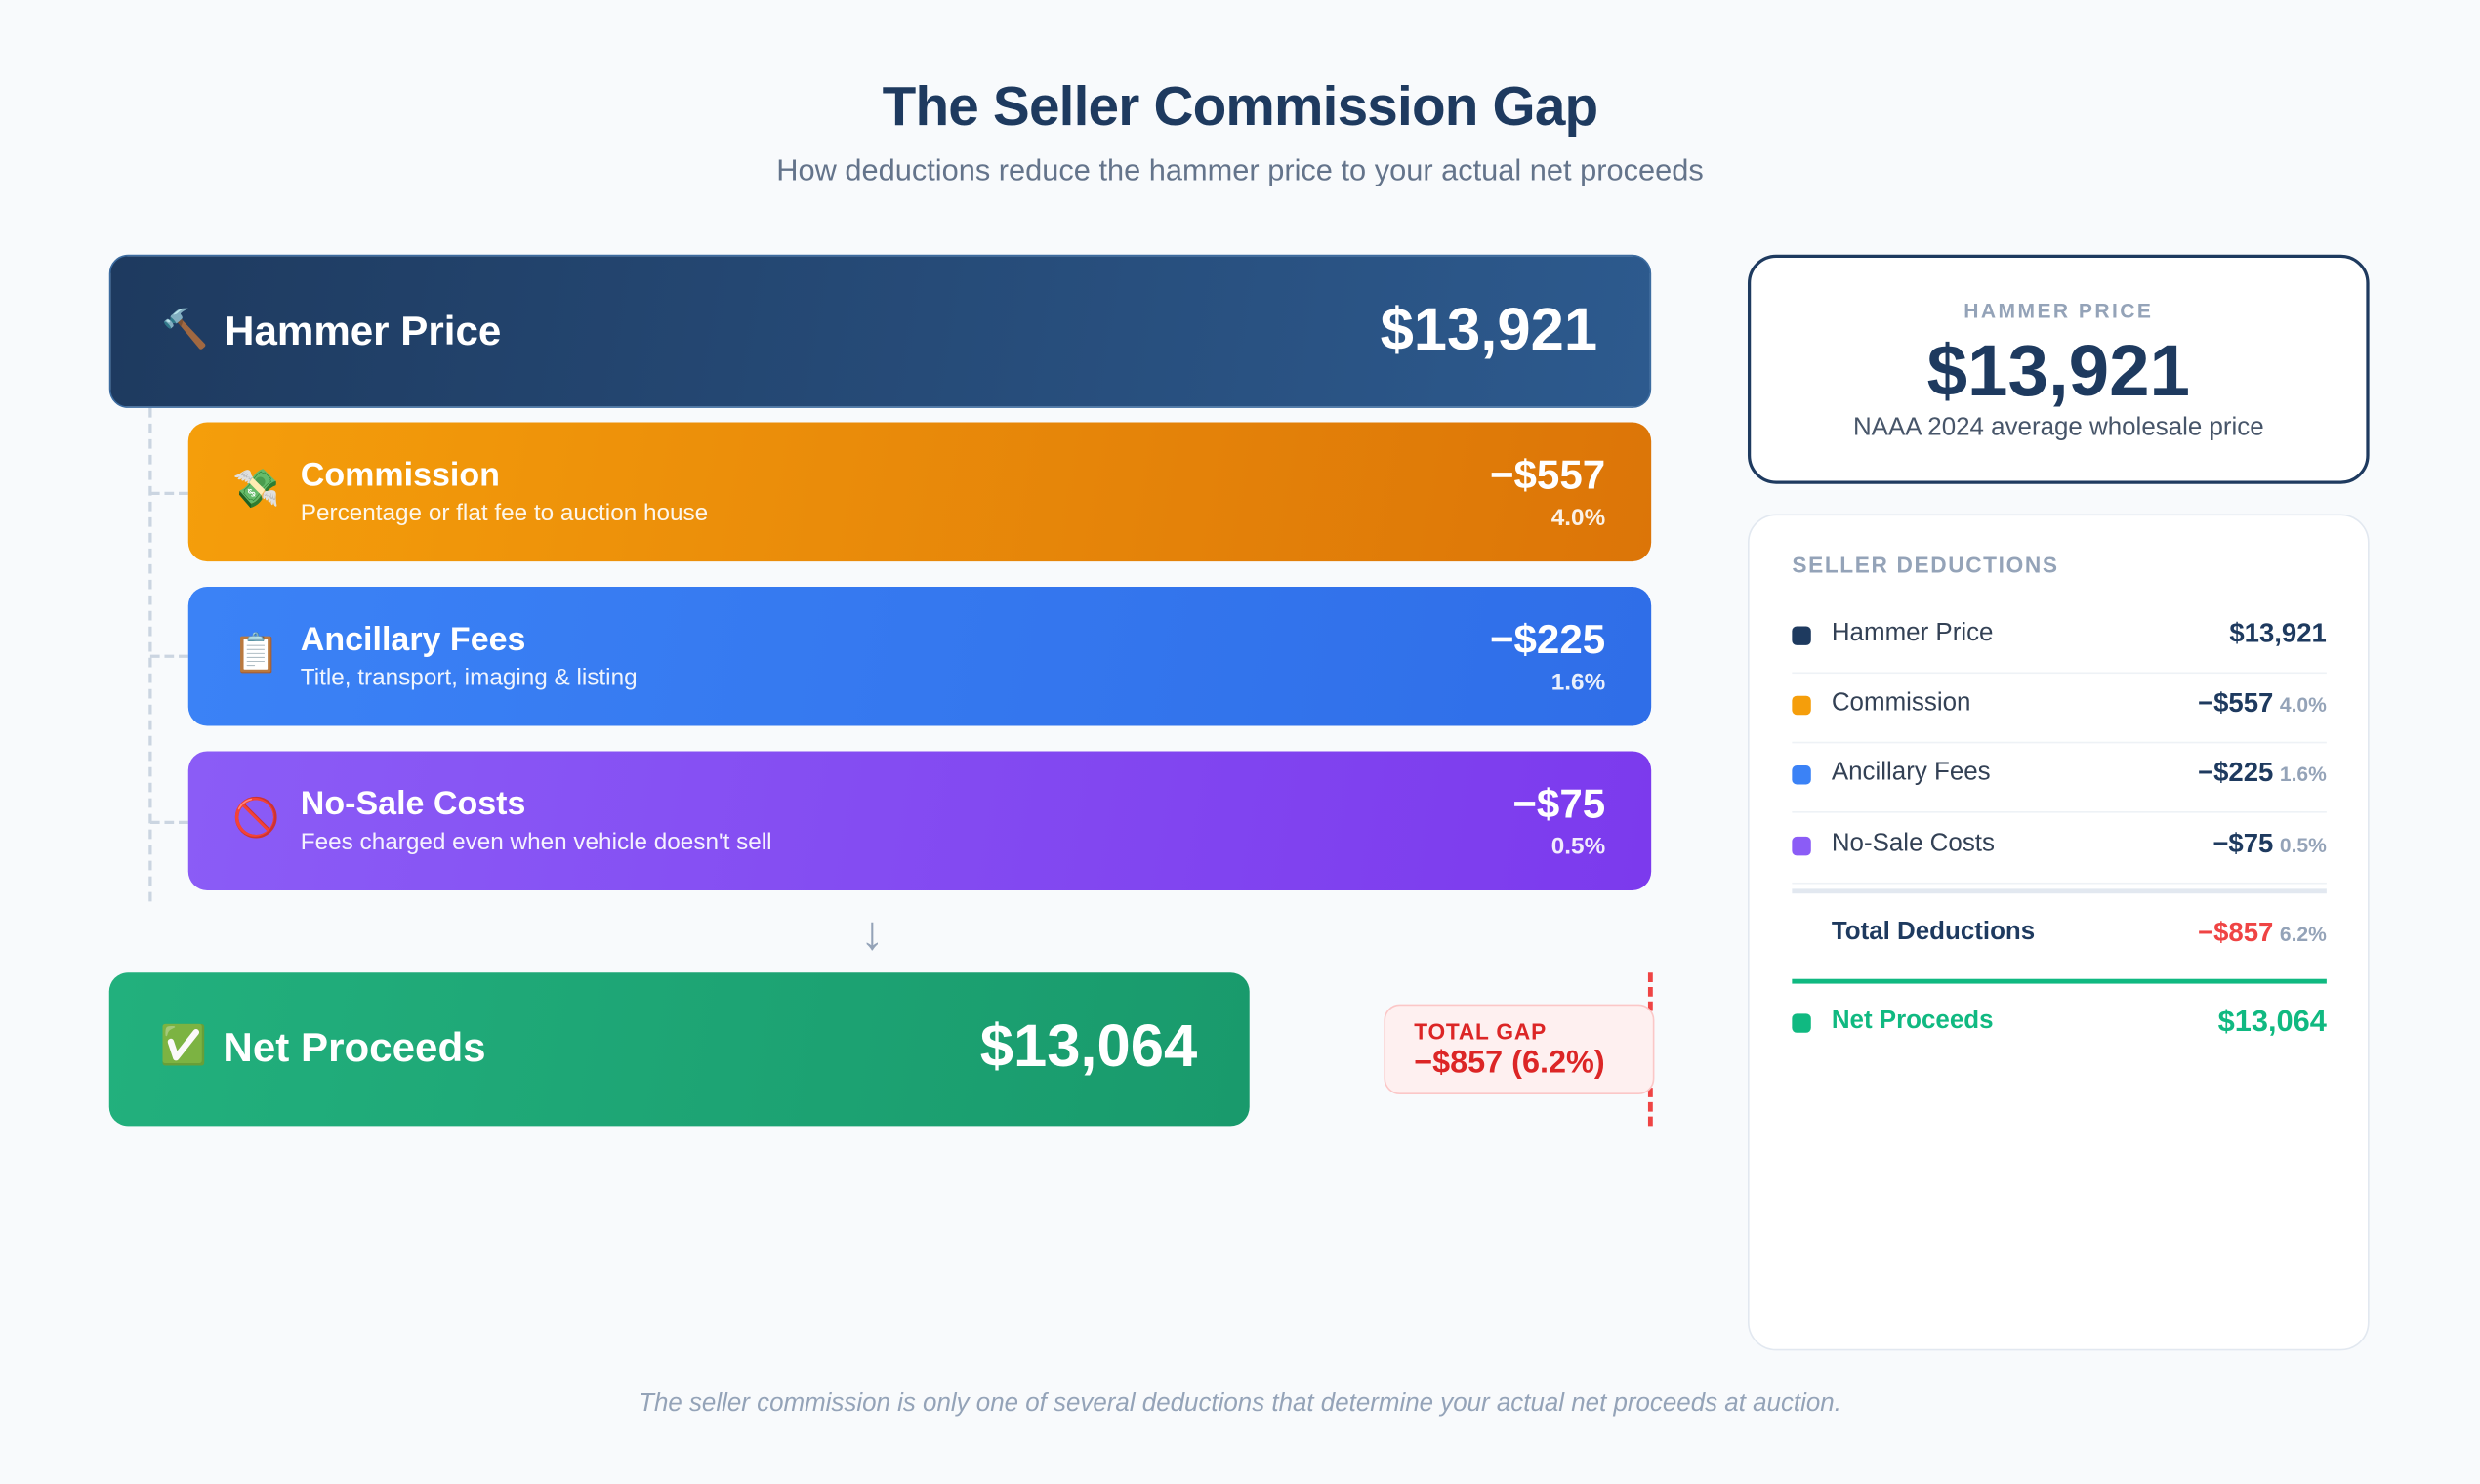 This screenshot has height=1484, width=2480. I want to click on row-amount: −$557 4.0%, so click(2262, 703).